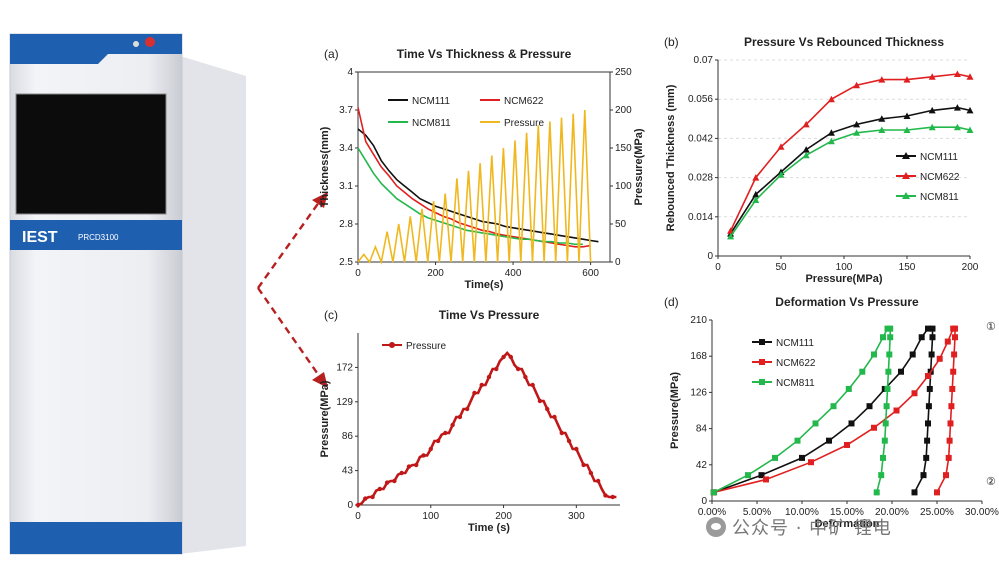 The image size is (999, 565). I want to click on y2-tick-label: 150, so click(623, 148).